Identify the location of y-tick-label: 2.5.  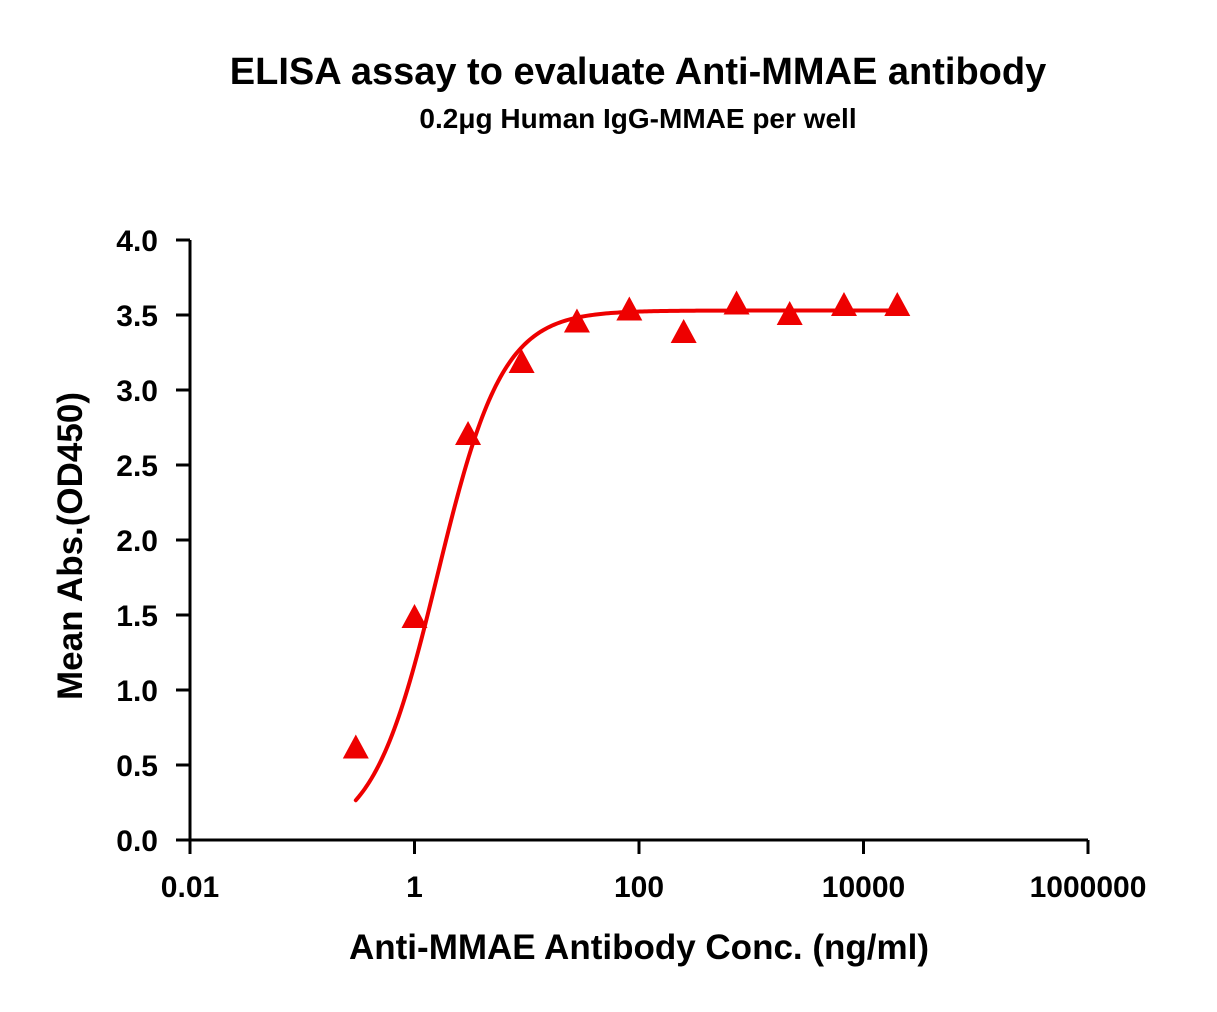
(137, 466).